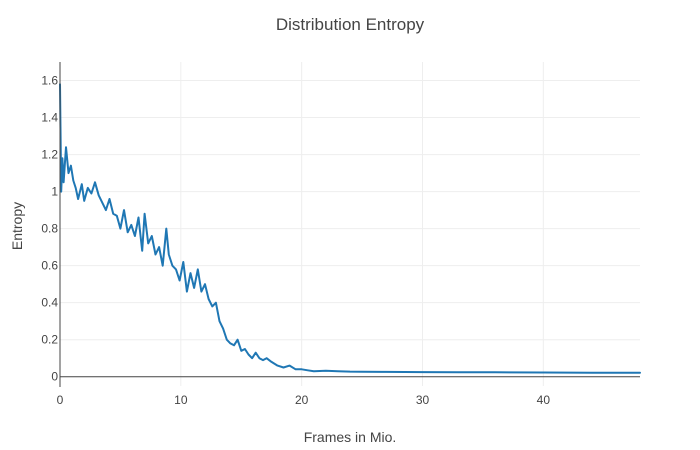 Image resolution: width=700 pixels, height=450 pixels. What do you see at coordinates (49, 155) in the screenshot?
I see `y-tick-label: 1.2` at bounding box center [49, 155].